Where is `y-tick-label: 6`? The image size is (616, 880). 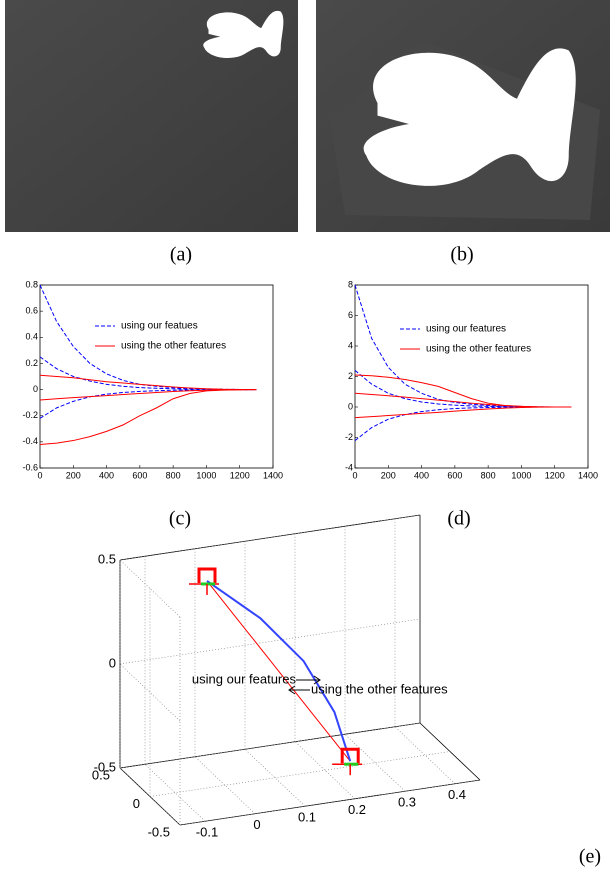 y-tick-label: 6 is located at coordinates (350, 315).